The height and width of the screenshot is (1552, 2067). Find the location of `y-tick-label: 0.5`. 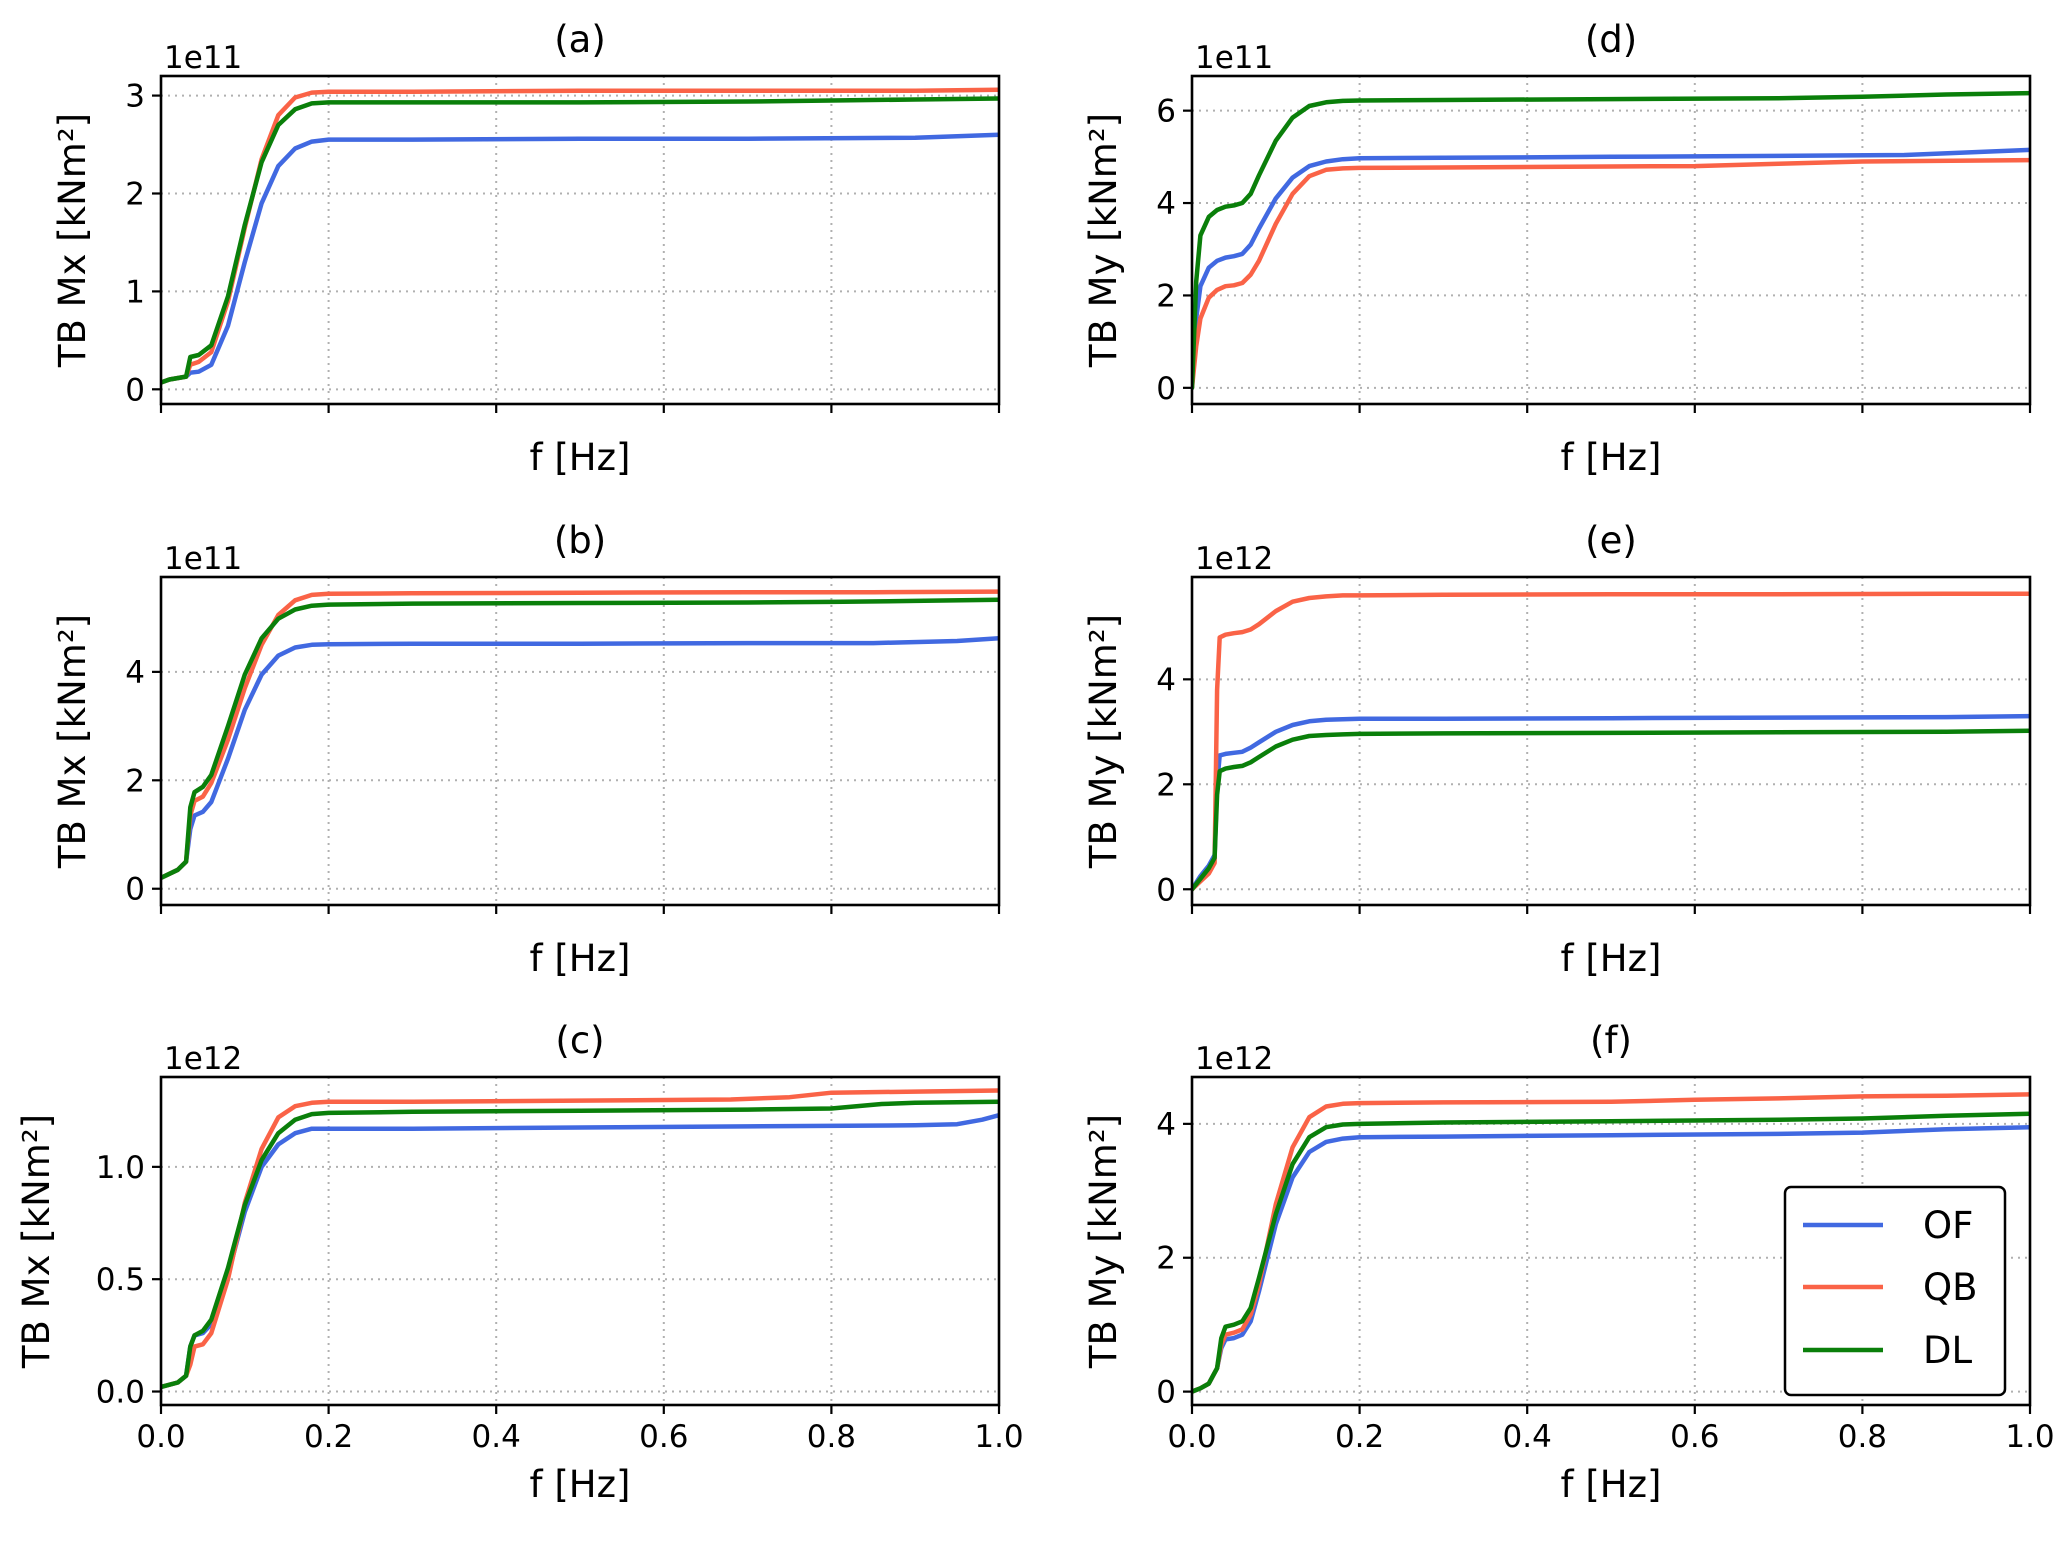

y-tick-label: 0.5 is located at coordinates (120, 1280).